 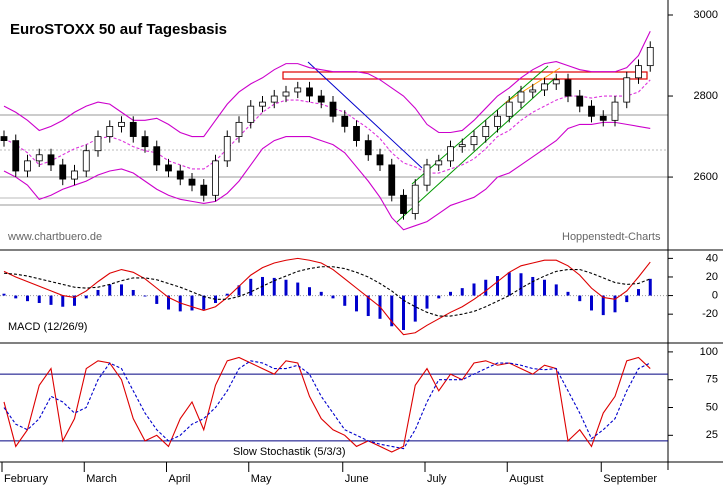 What do you see at coordinates (630, 479) in the screenshot?
I see `x-tick-label: September` at bounding box center [630, 479].